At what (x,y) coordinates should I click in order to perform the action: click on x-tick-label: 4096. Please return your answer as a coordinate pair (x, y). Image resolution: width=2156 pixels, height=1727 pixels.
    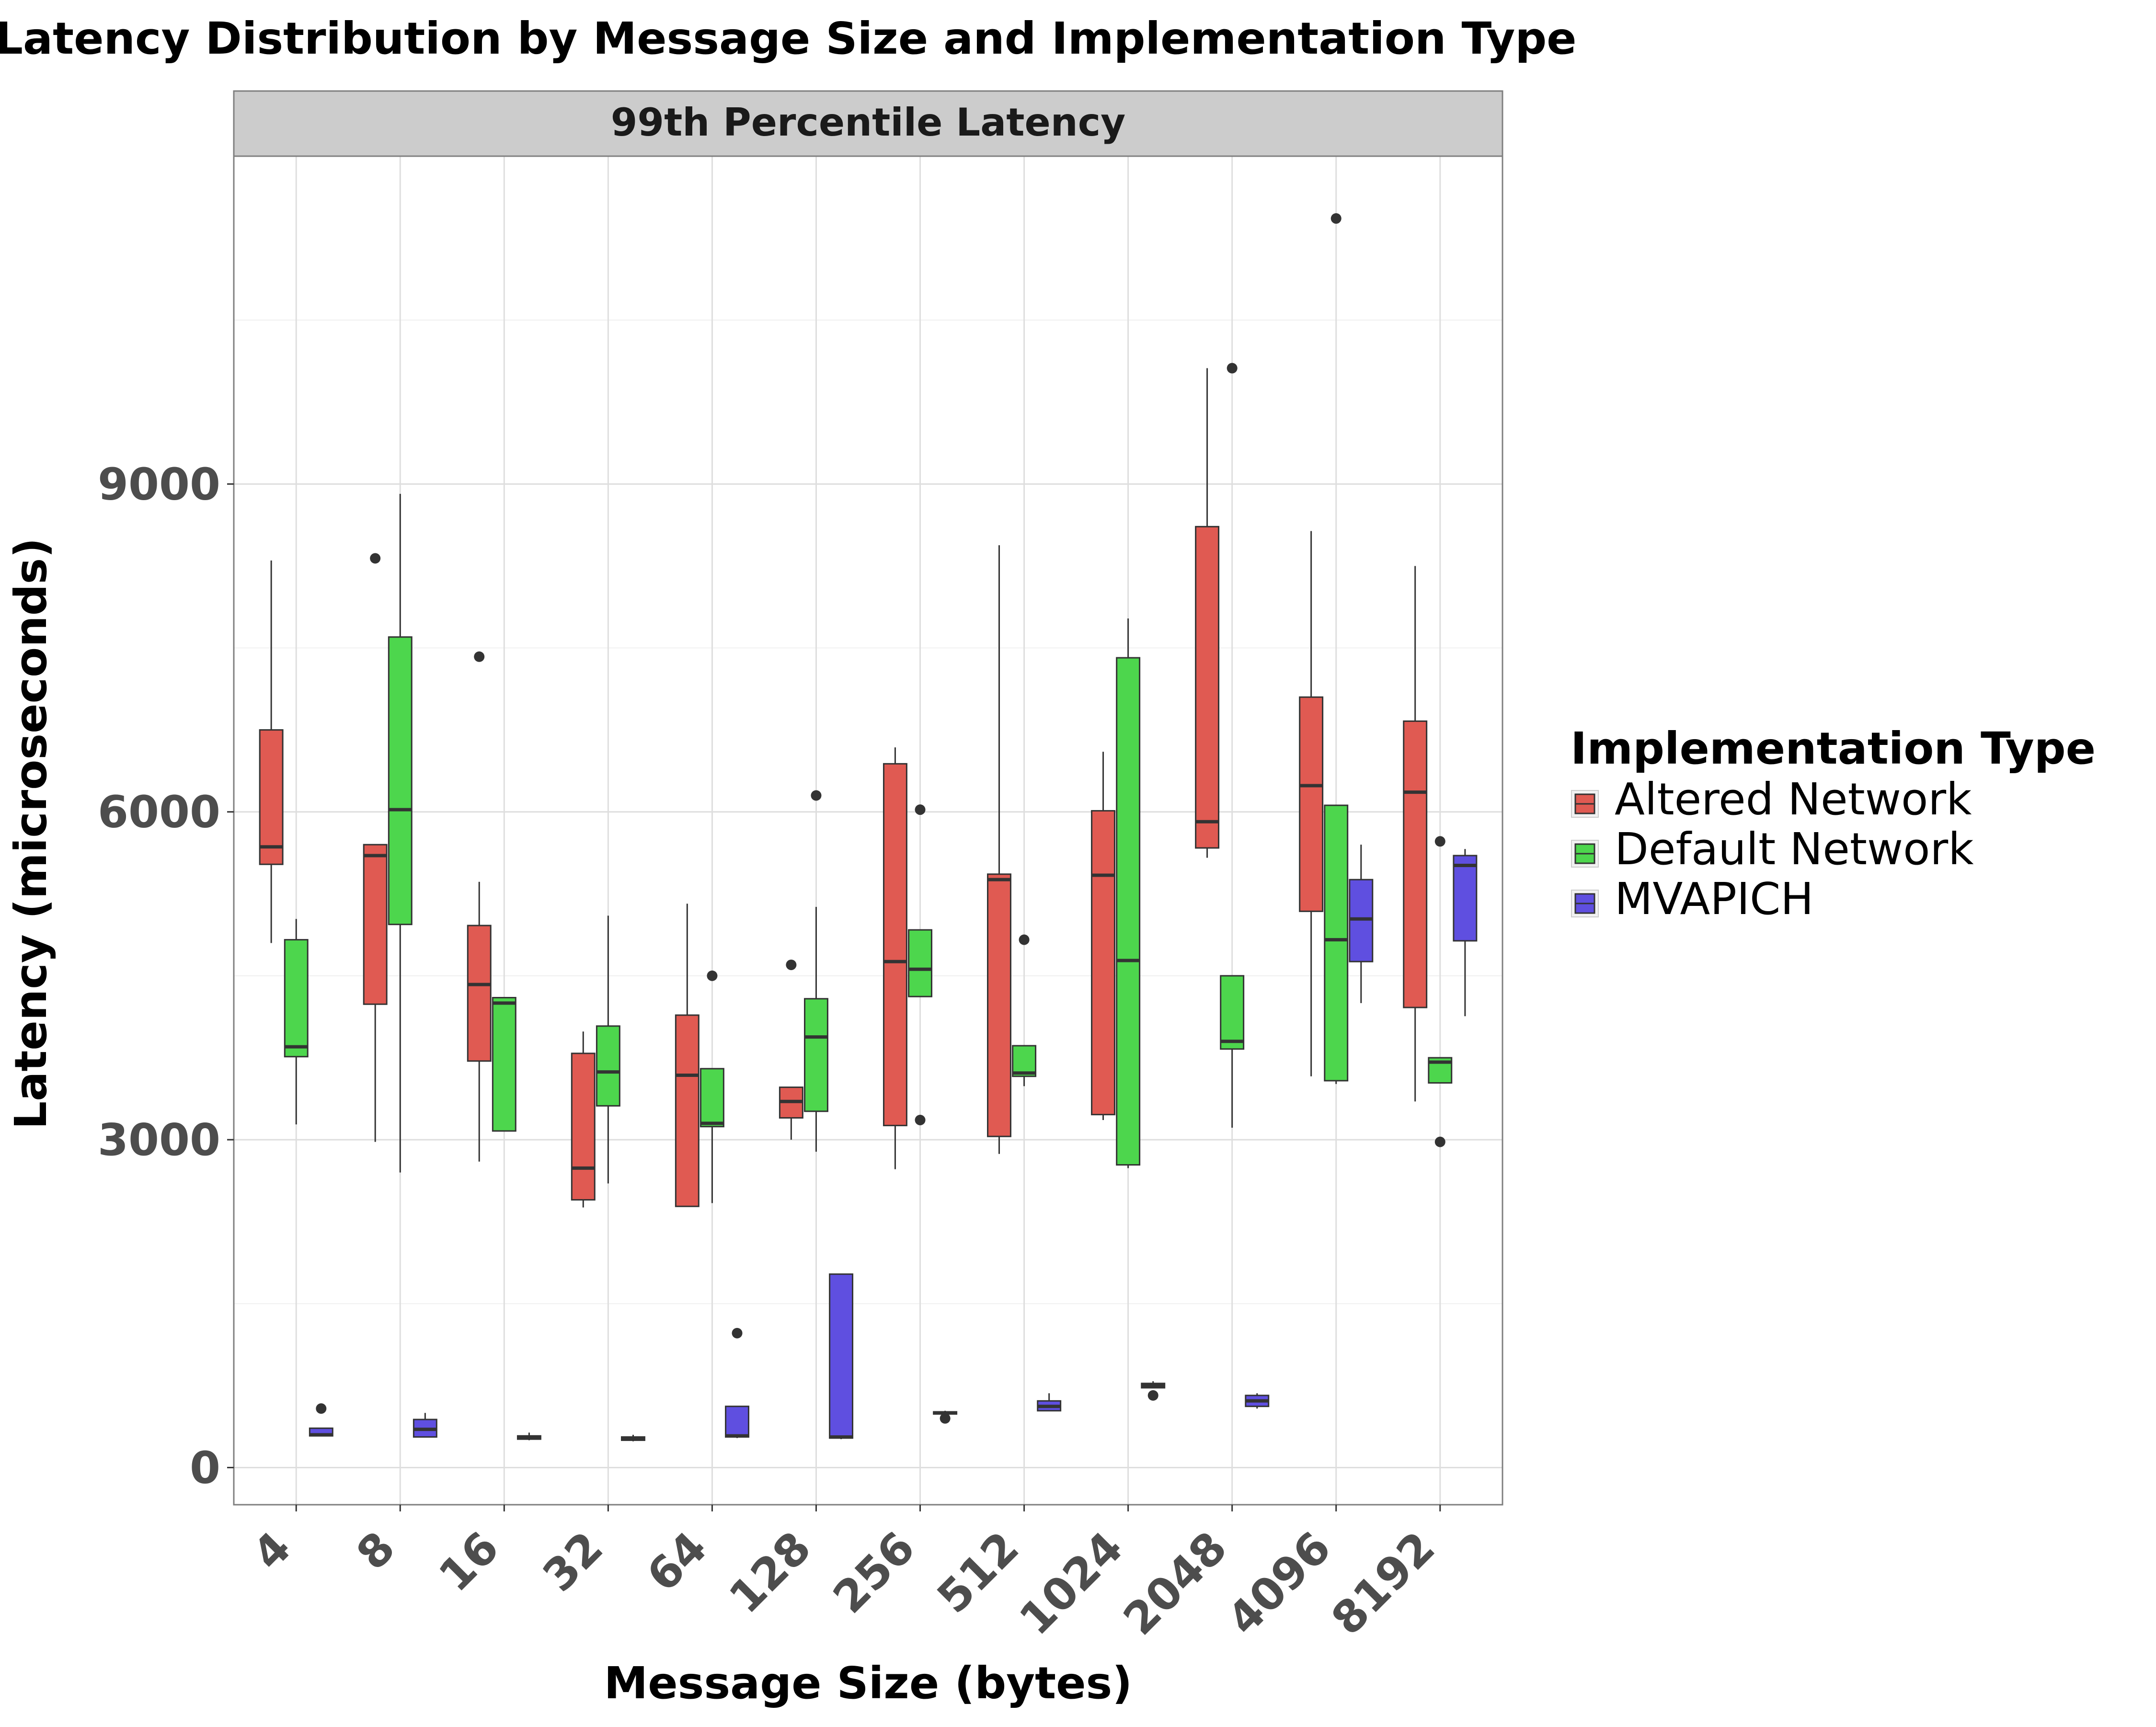
    Looking at the image, I should click on (1279, 1583).